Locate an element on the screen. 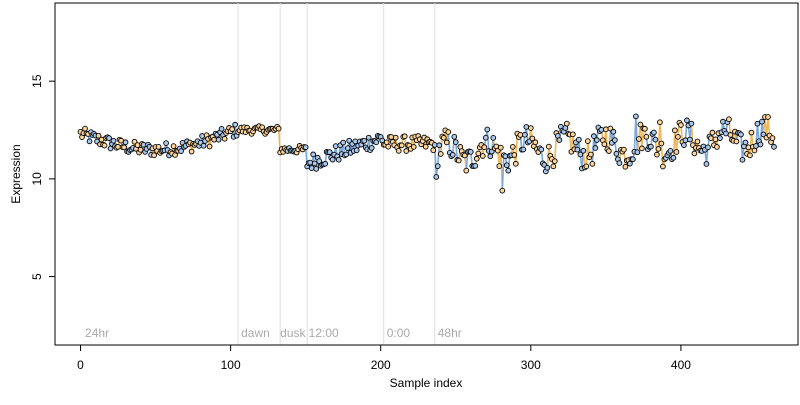 Image resolution: width=800 pixels, height=405 pixels. x-tick-label: 300 is located at coordinates (531, 365).